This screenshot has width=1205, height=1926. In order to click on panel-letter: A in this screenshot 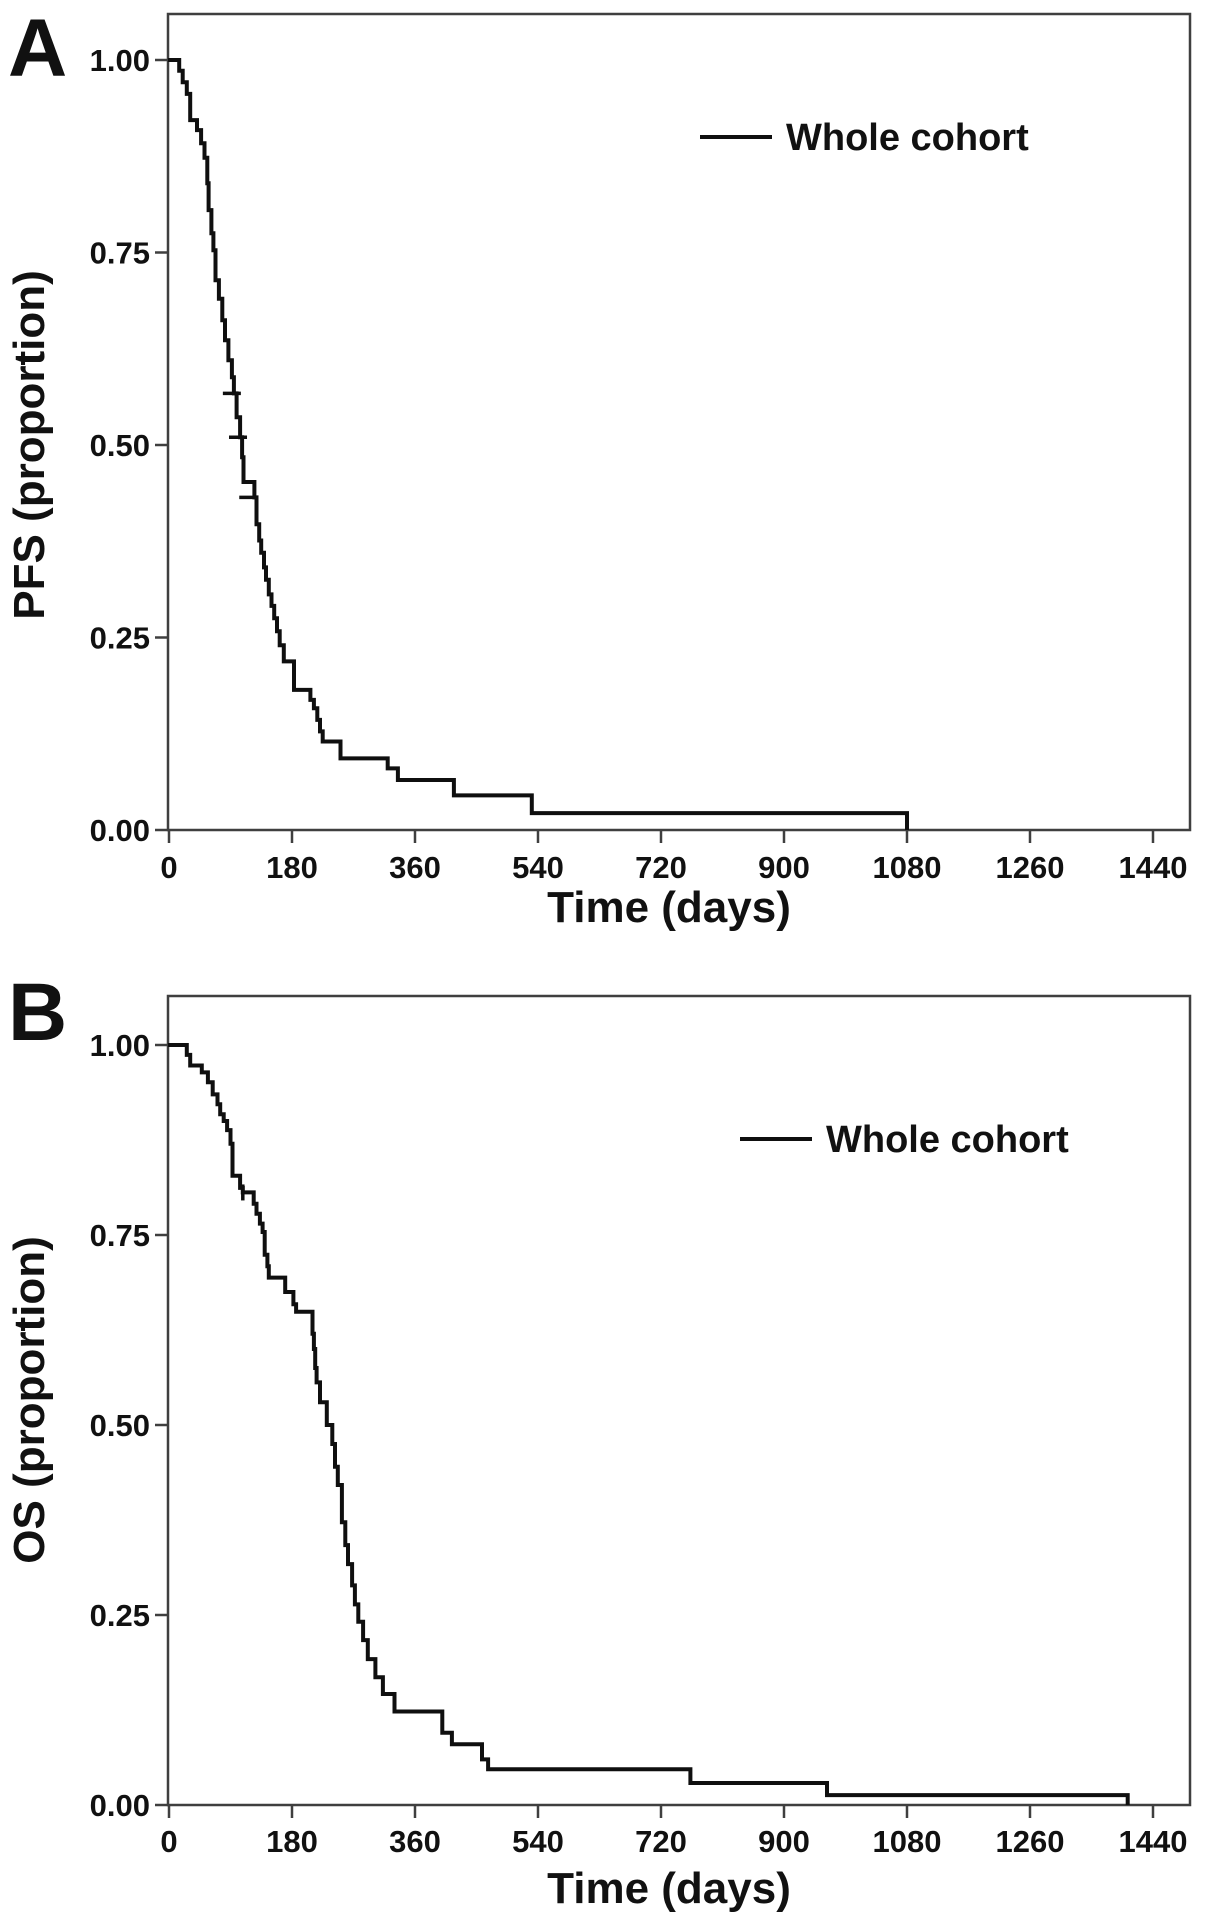, I will do `click(37, 48)`.